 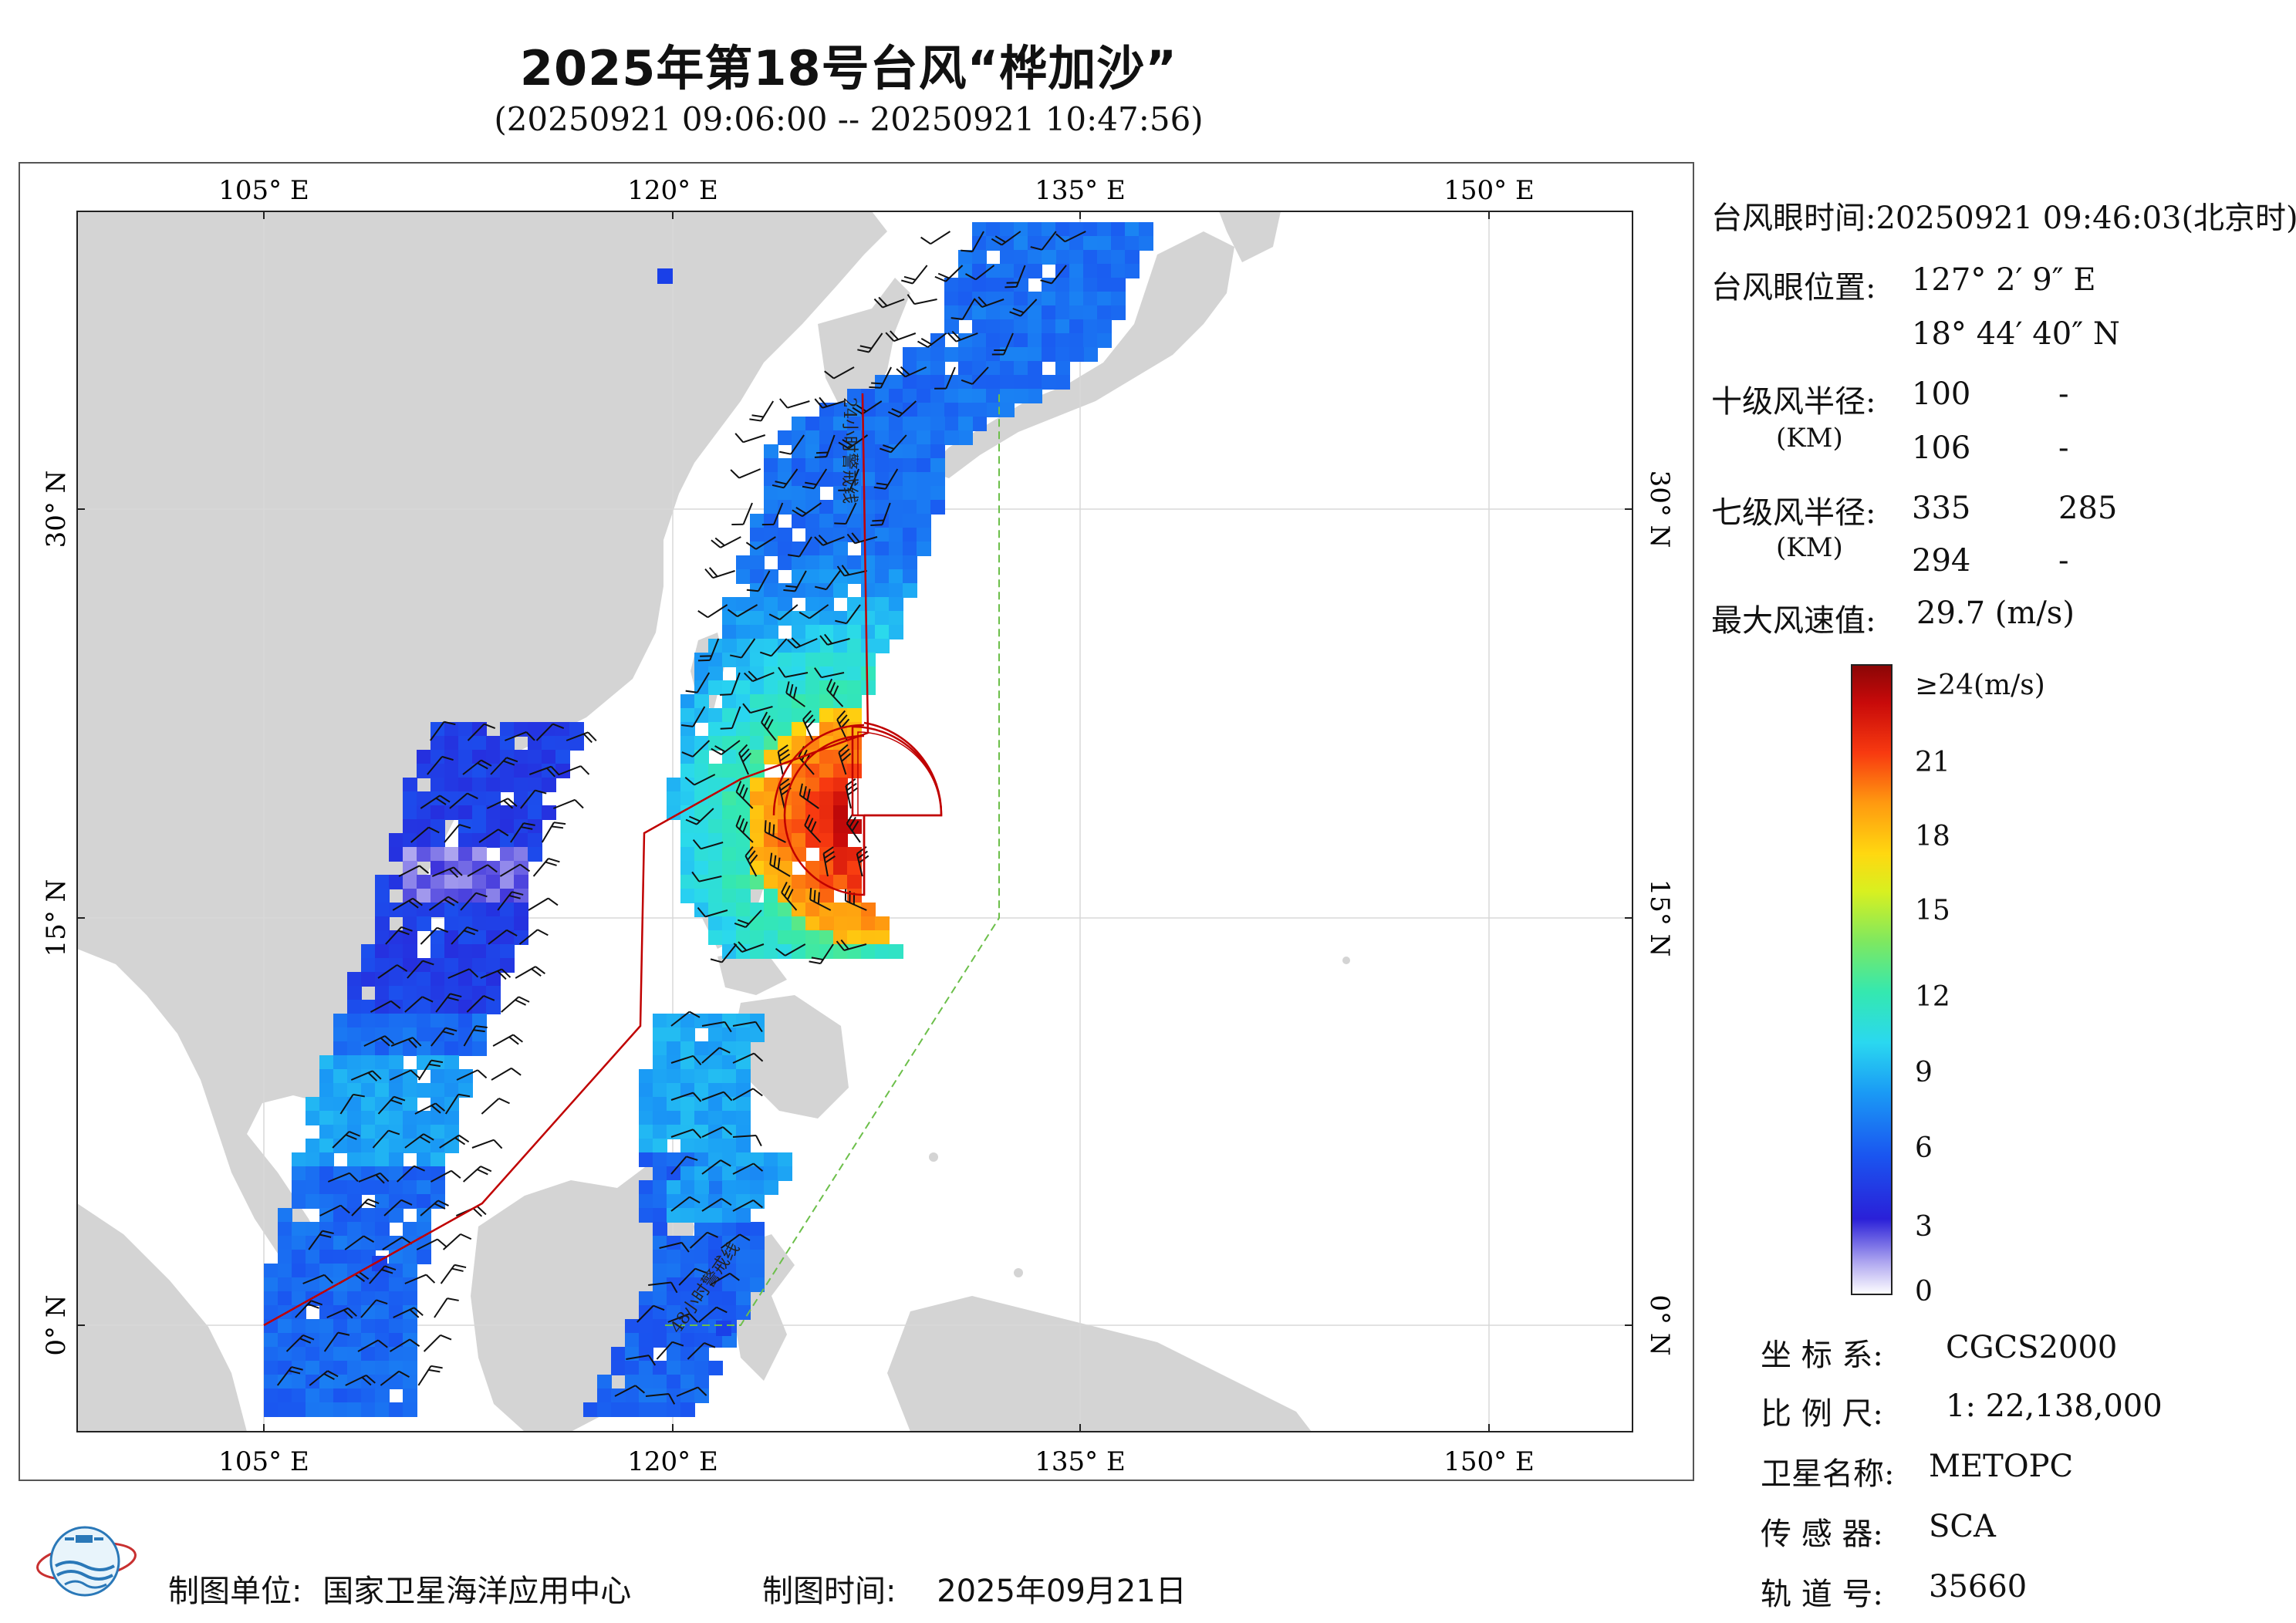 What do you see at coordinates (2054, 1406) in the screenshot?
I see `scale-value: 1: 22,138,000` at bounding box center [2054, 1406].